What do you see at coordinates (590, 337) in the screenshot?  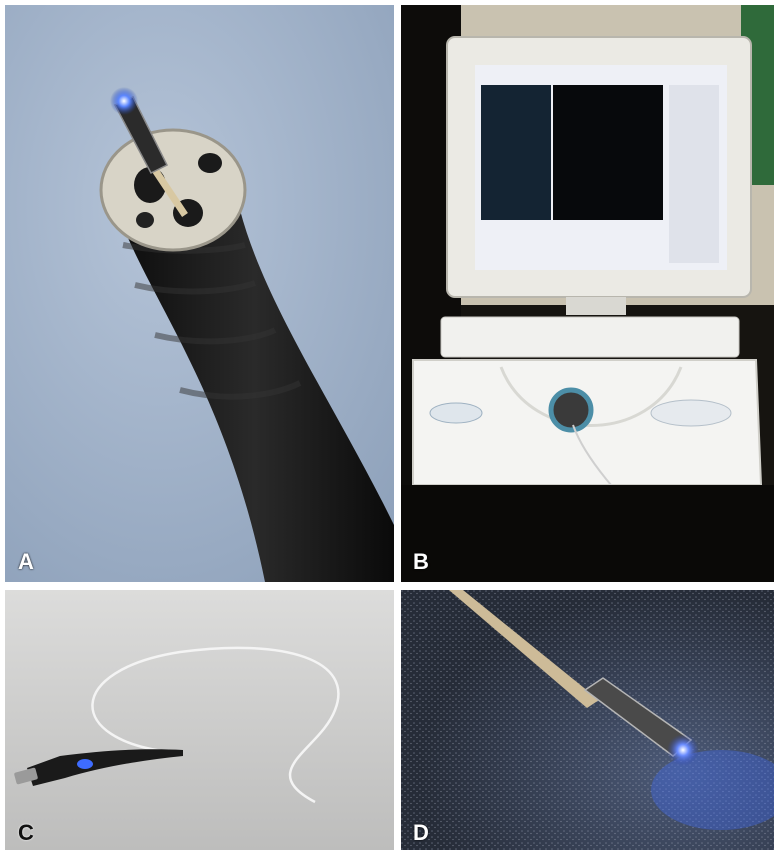 I see `keyboard` at bounding box center [590, 337].